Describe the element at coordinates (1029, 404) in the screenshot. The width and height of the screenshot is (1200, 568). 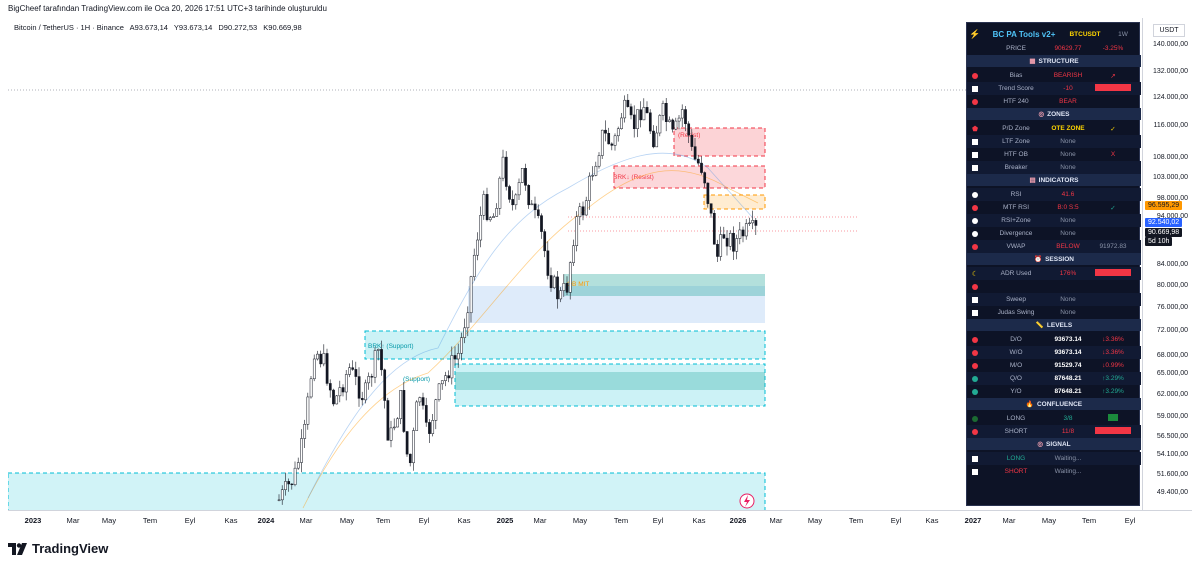
I see `section-icon: 🔥` at that location.